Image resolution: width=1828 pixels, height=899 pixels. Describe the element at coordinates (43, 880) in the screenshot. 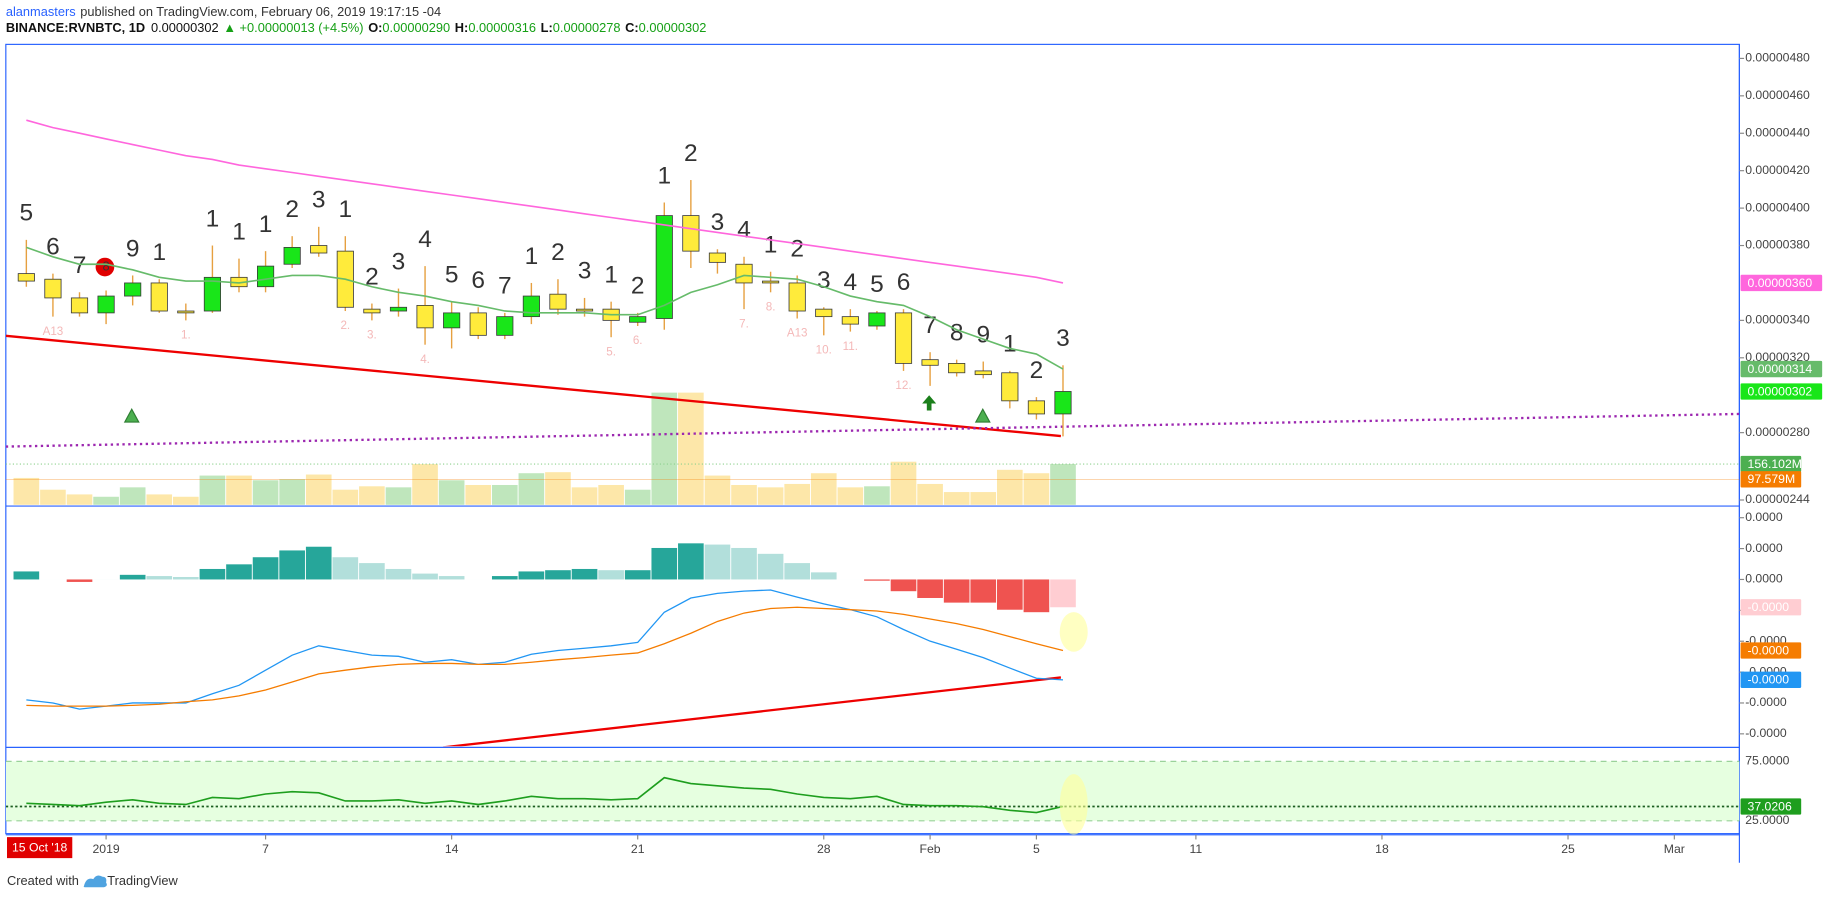

I see `footer-created: Created with` at that location.